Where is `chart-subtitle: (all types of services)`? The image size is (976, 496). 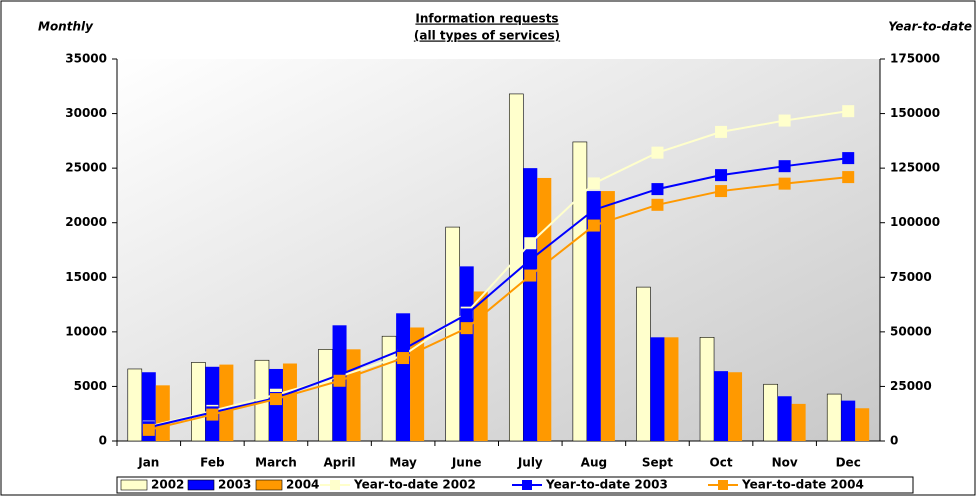
chart-subtitle: (all types of services) is located at coordinates (487, 36).